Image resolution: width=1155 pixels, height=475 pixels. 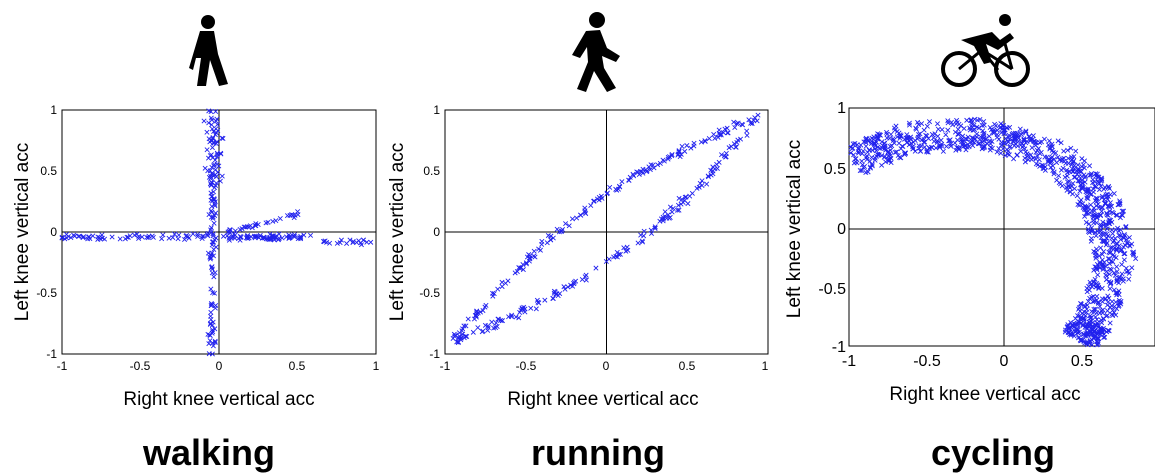 What do you see at coordinates (841, 229) in the screenshot?
I see `cycling-y-tick-label: 0` at bounding box center [841, 229].